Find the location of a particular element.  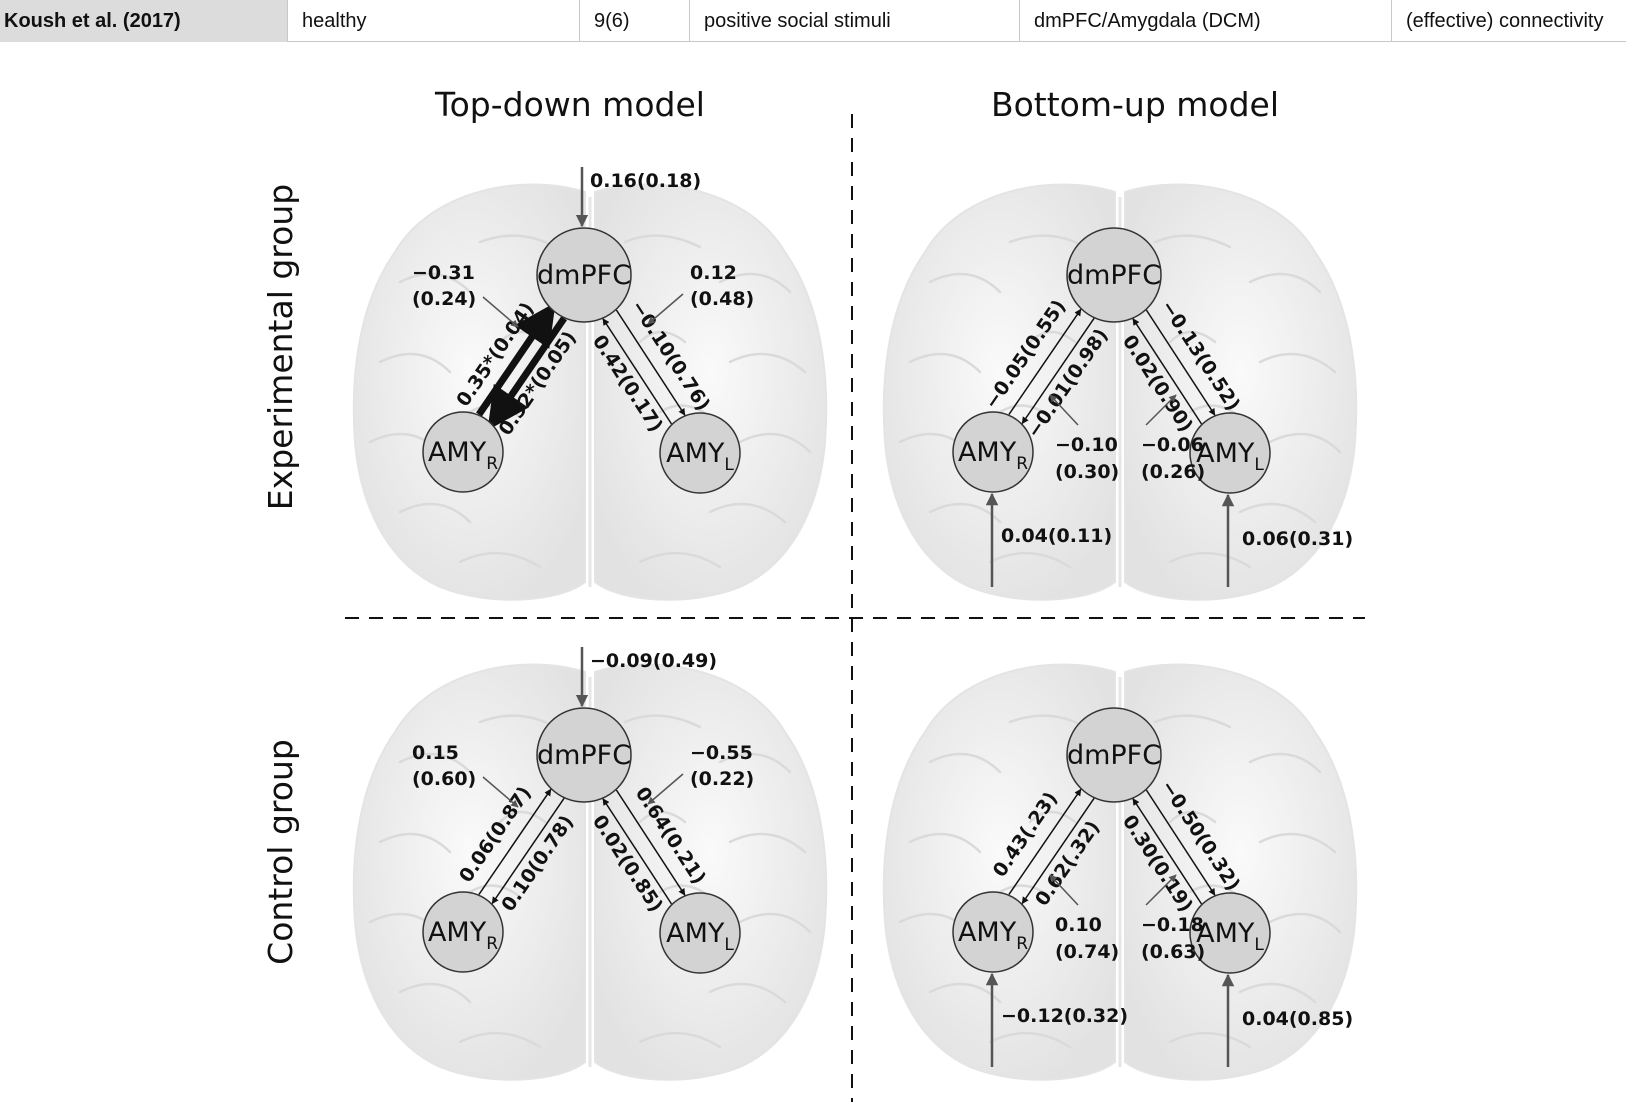

mod-label-left-value: −0.55 is located at coordinates (721, 753).